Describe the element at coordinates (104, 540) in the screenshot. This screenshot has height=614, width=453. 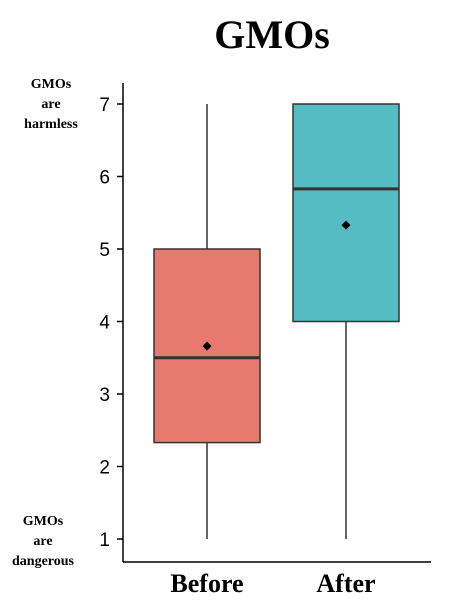
I see `y-tick-label: 1` at that location.